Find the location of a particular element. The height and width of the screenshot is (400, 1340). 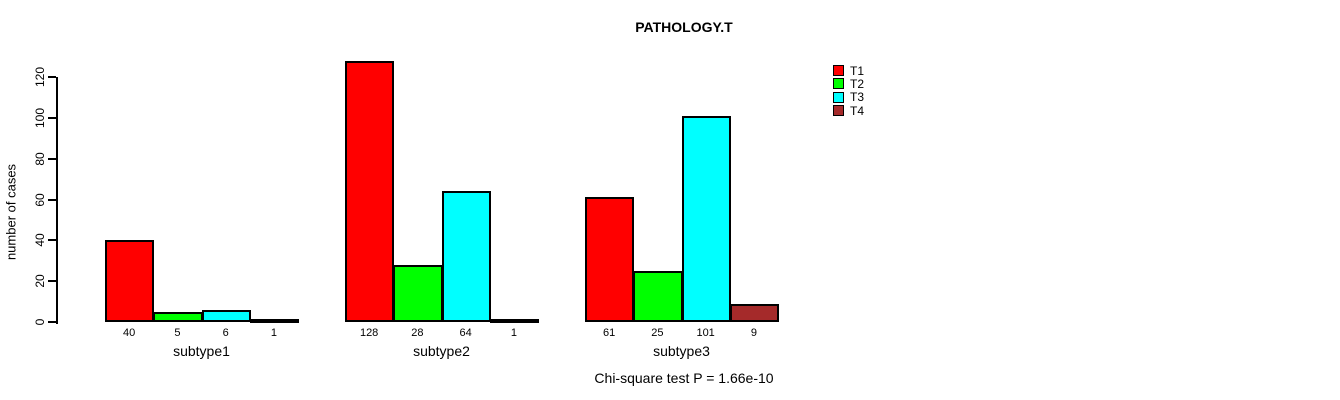

legend-item-t1: T1 is located at coordinates (849, 70).